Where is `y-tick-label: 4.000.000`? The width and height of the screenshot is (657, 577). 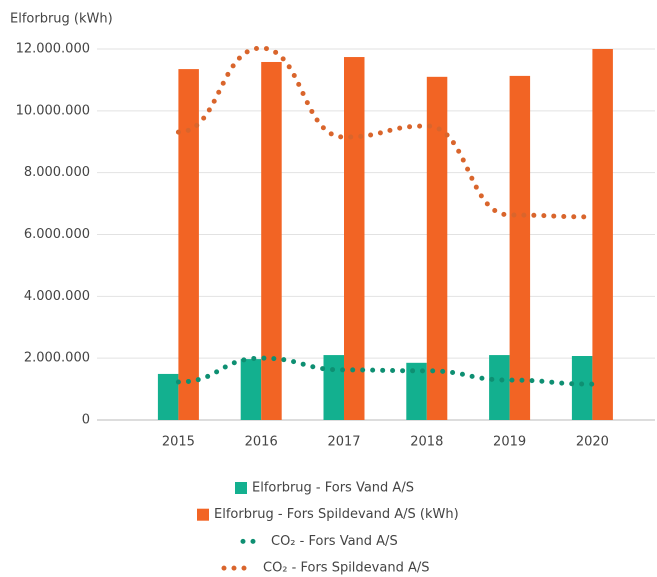
y-tick-label: 4.000.000 is located at coordinates (57, 296).